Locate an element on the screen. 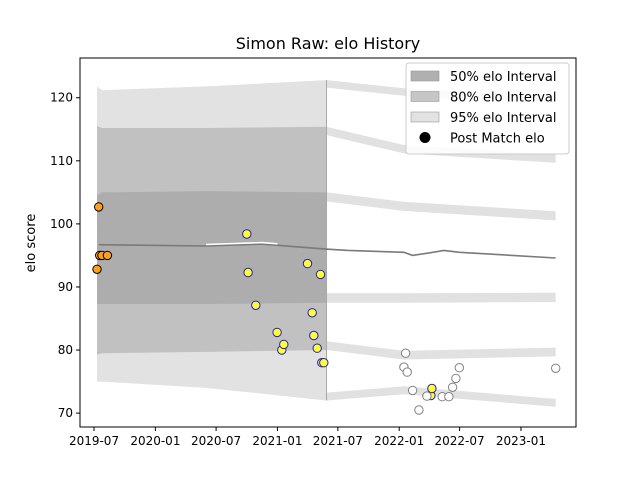 The image size is (640, 480). y-axis: 70 80 90 100 110 120 is located at coordinates (65, 255).